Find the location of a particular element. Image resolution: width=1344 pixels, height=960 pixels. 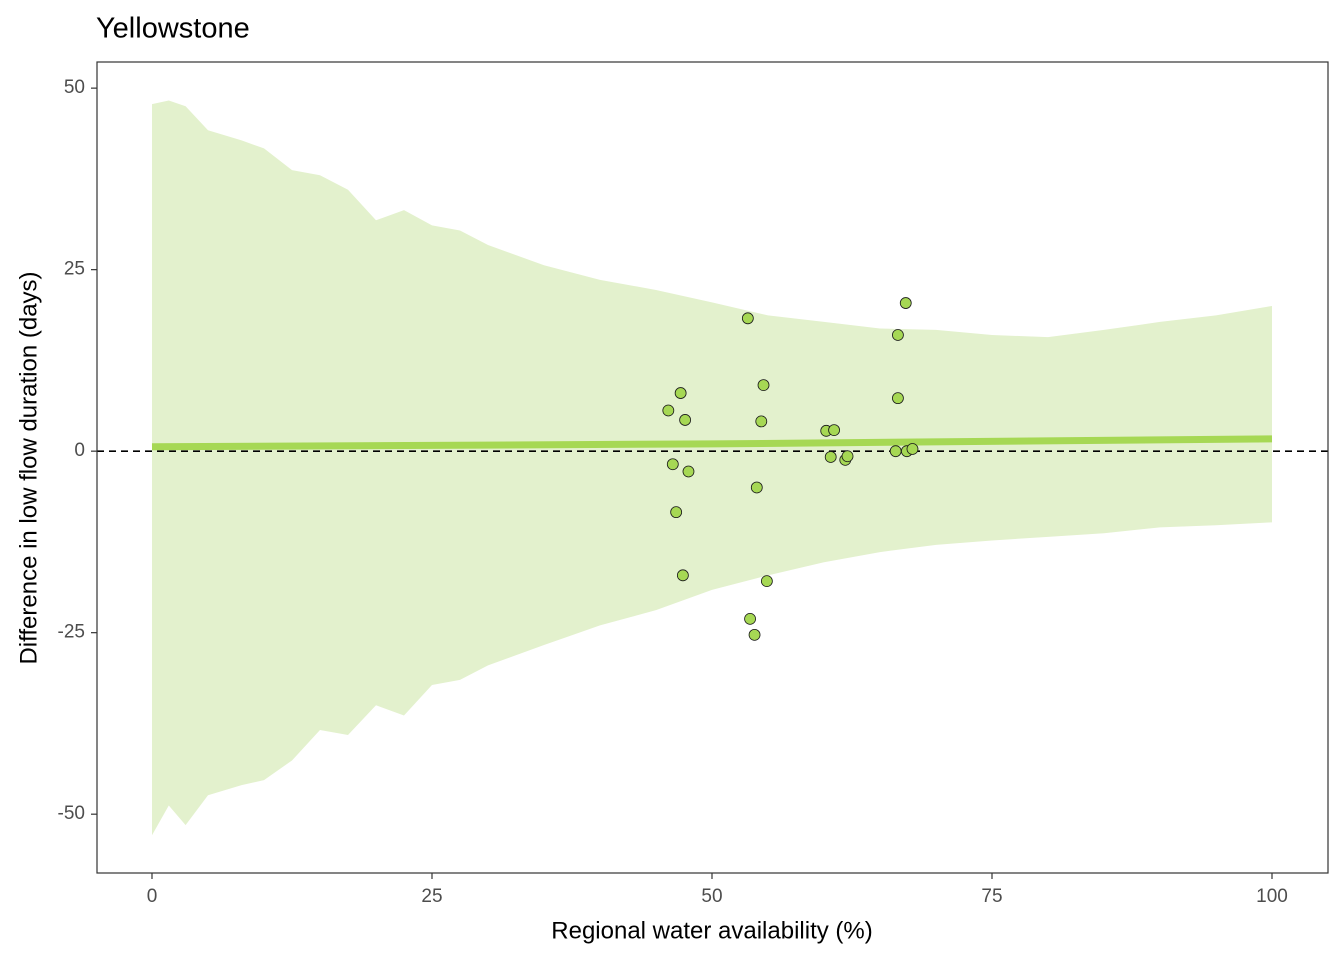

x-tick-label: 50 is located at coordinates (711, 896).